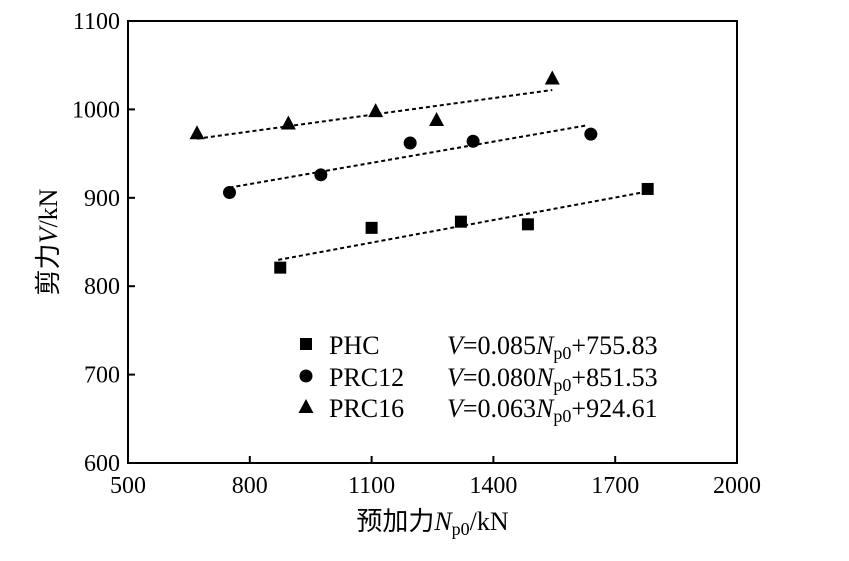 This screenshot has height=561, width=849. What do you see at coordinates (395, 521) in the screenshot?
I see `x-axis-label-pre: 预加力` at bounding box center [395, 521].